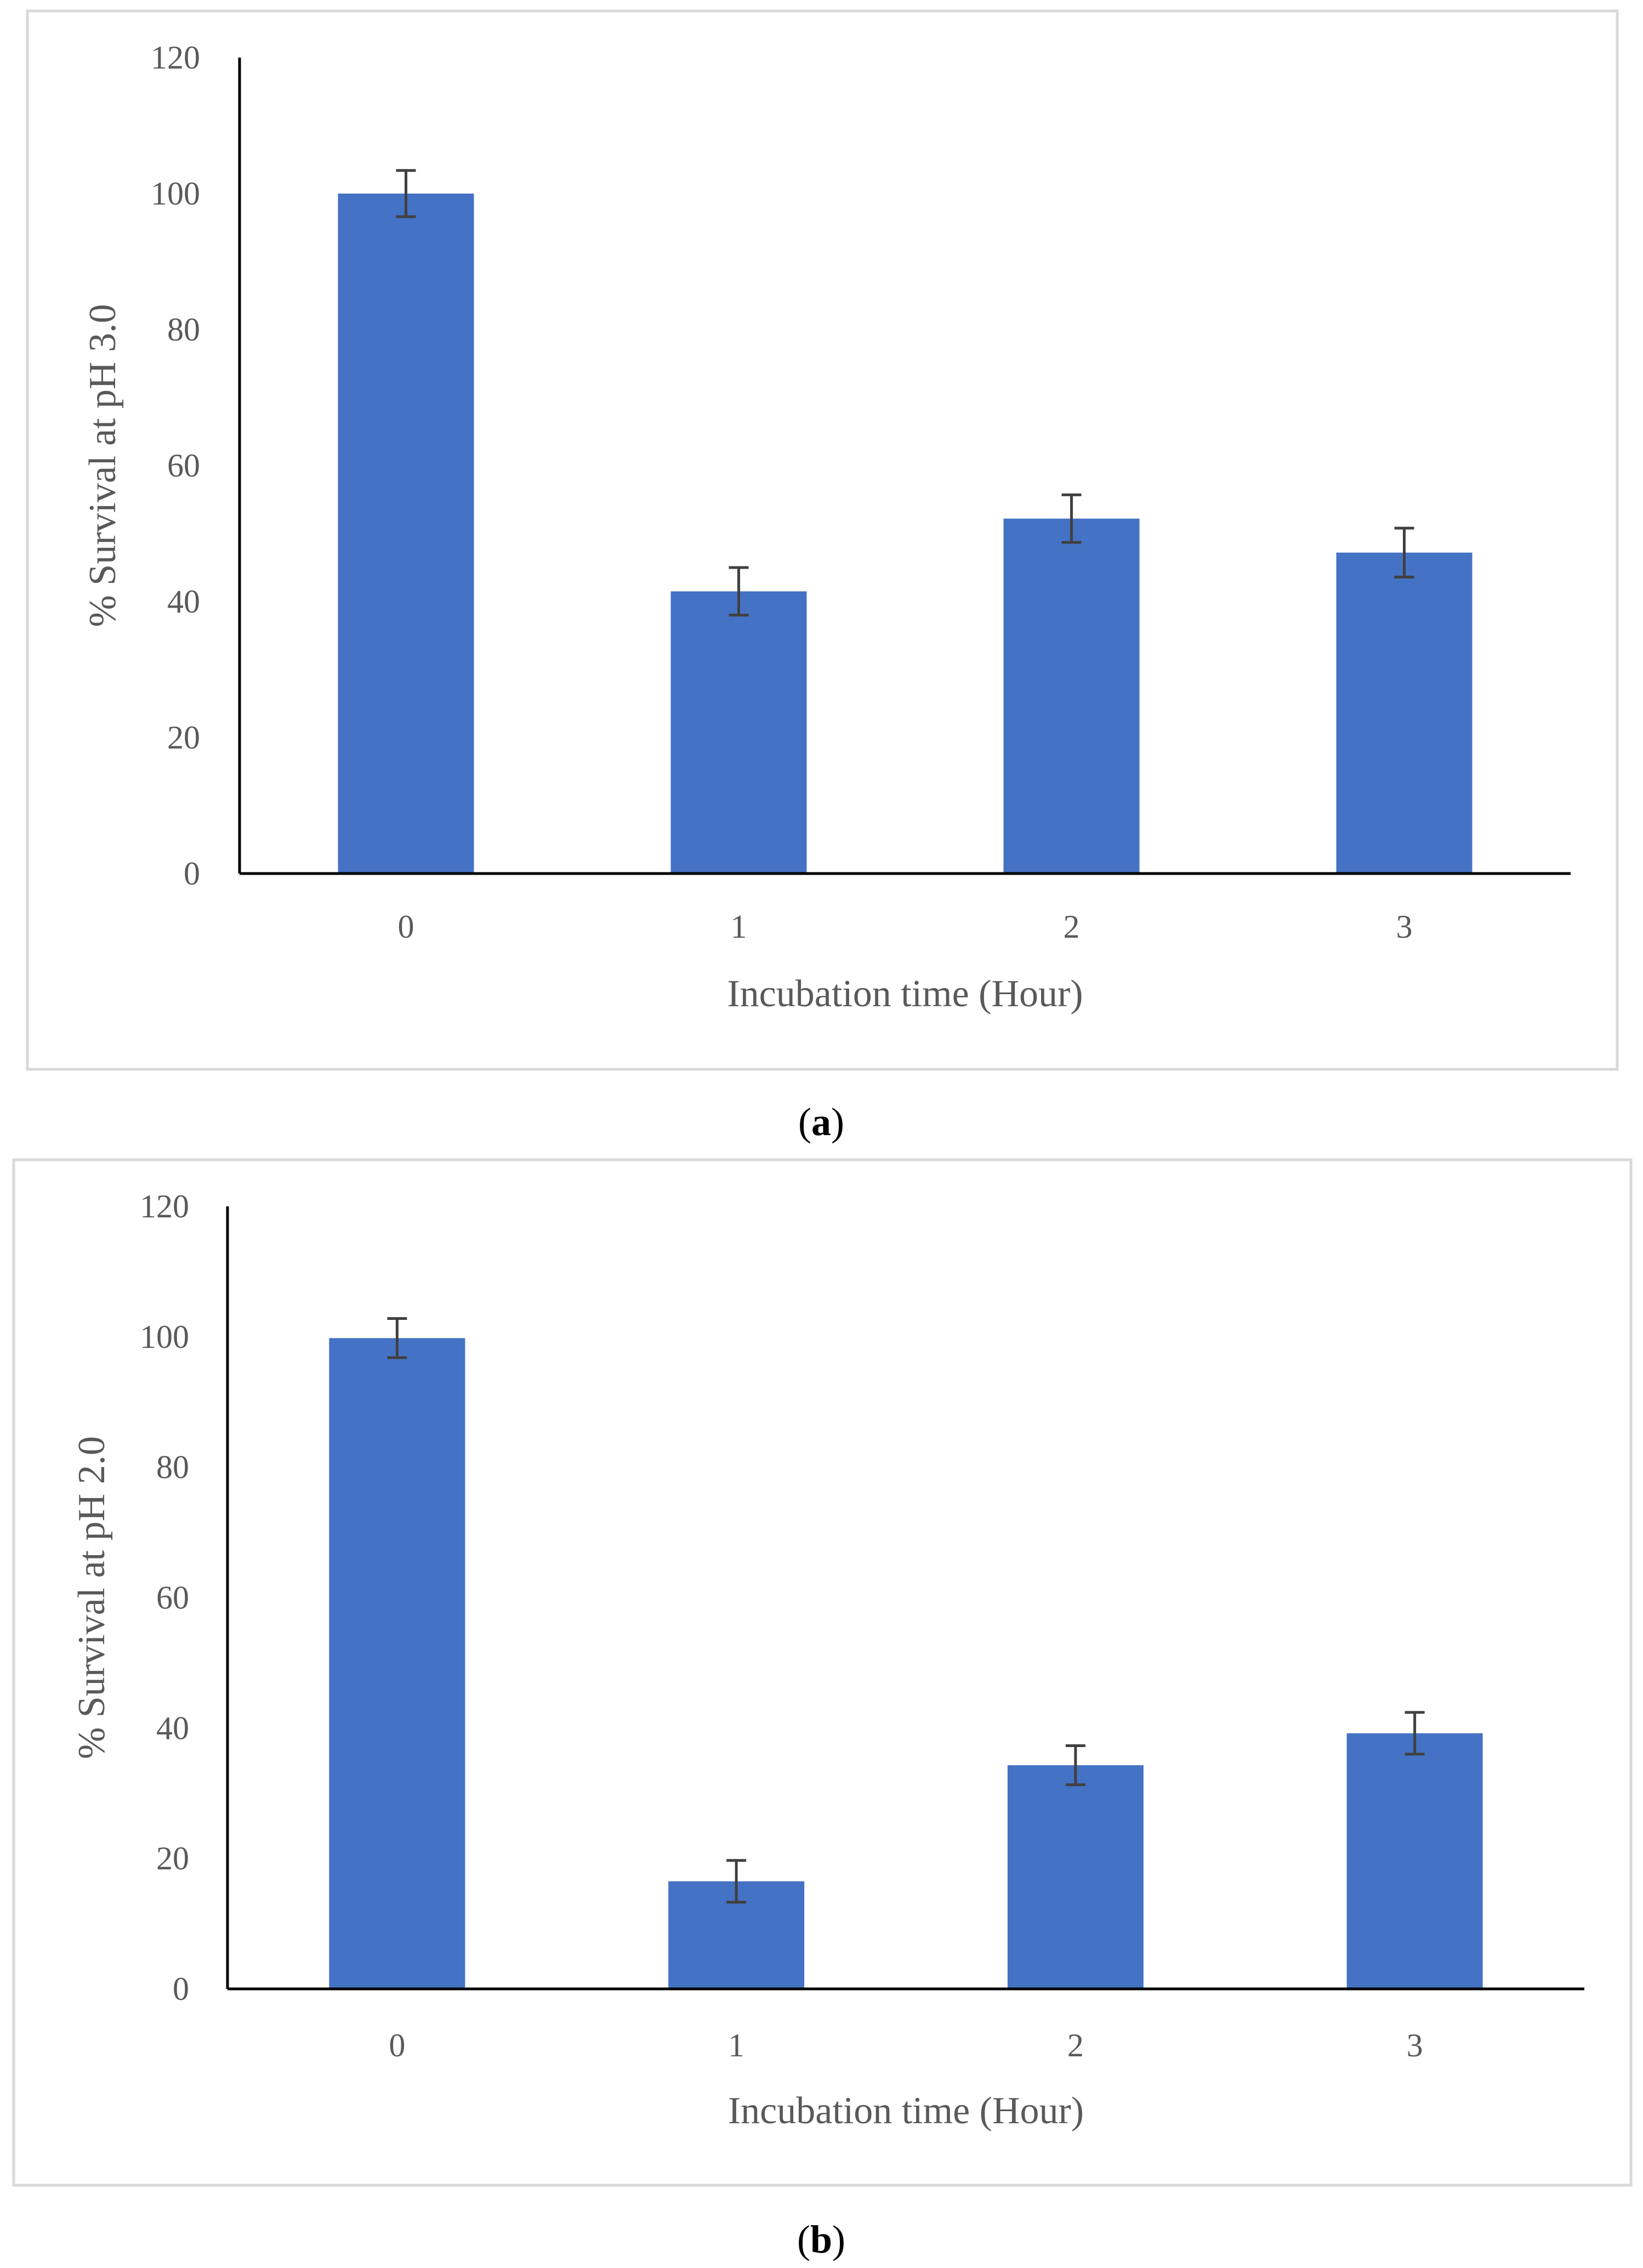 The width and height of the screenshot is (1643, 2268). Describe the element at coordinates (1075, 2045) in the screenshot. I see `x-tick-label-b-2: 2` at that location.